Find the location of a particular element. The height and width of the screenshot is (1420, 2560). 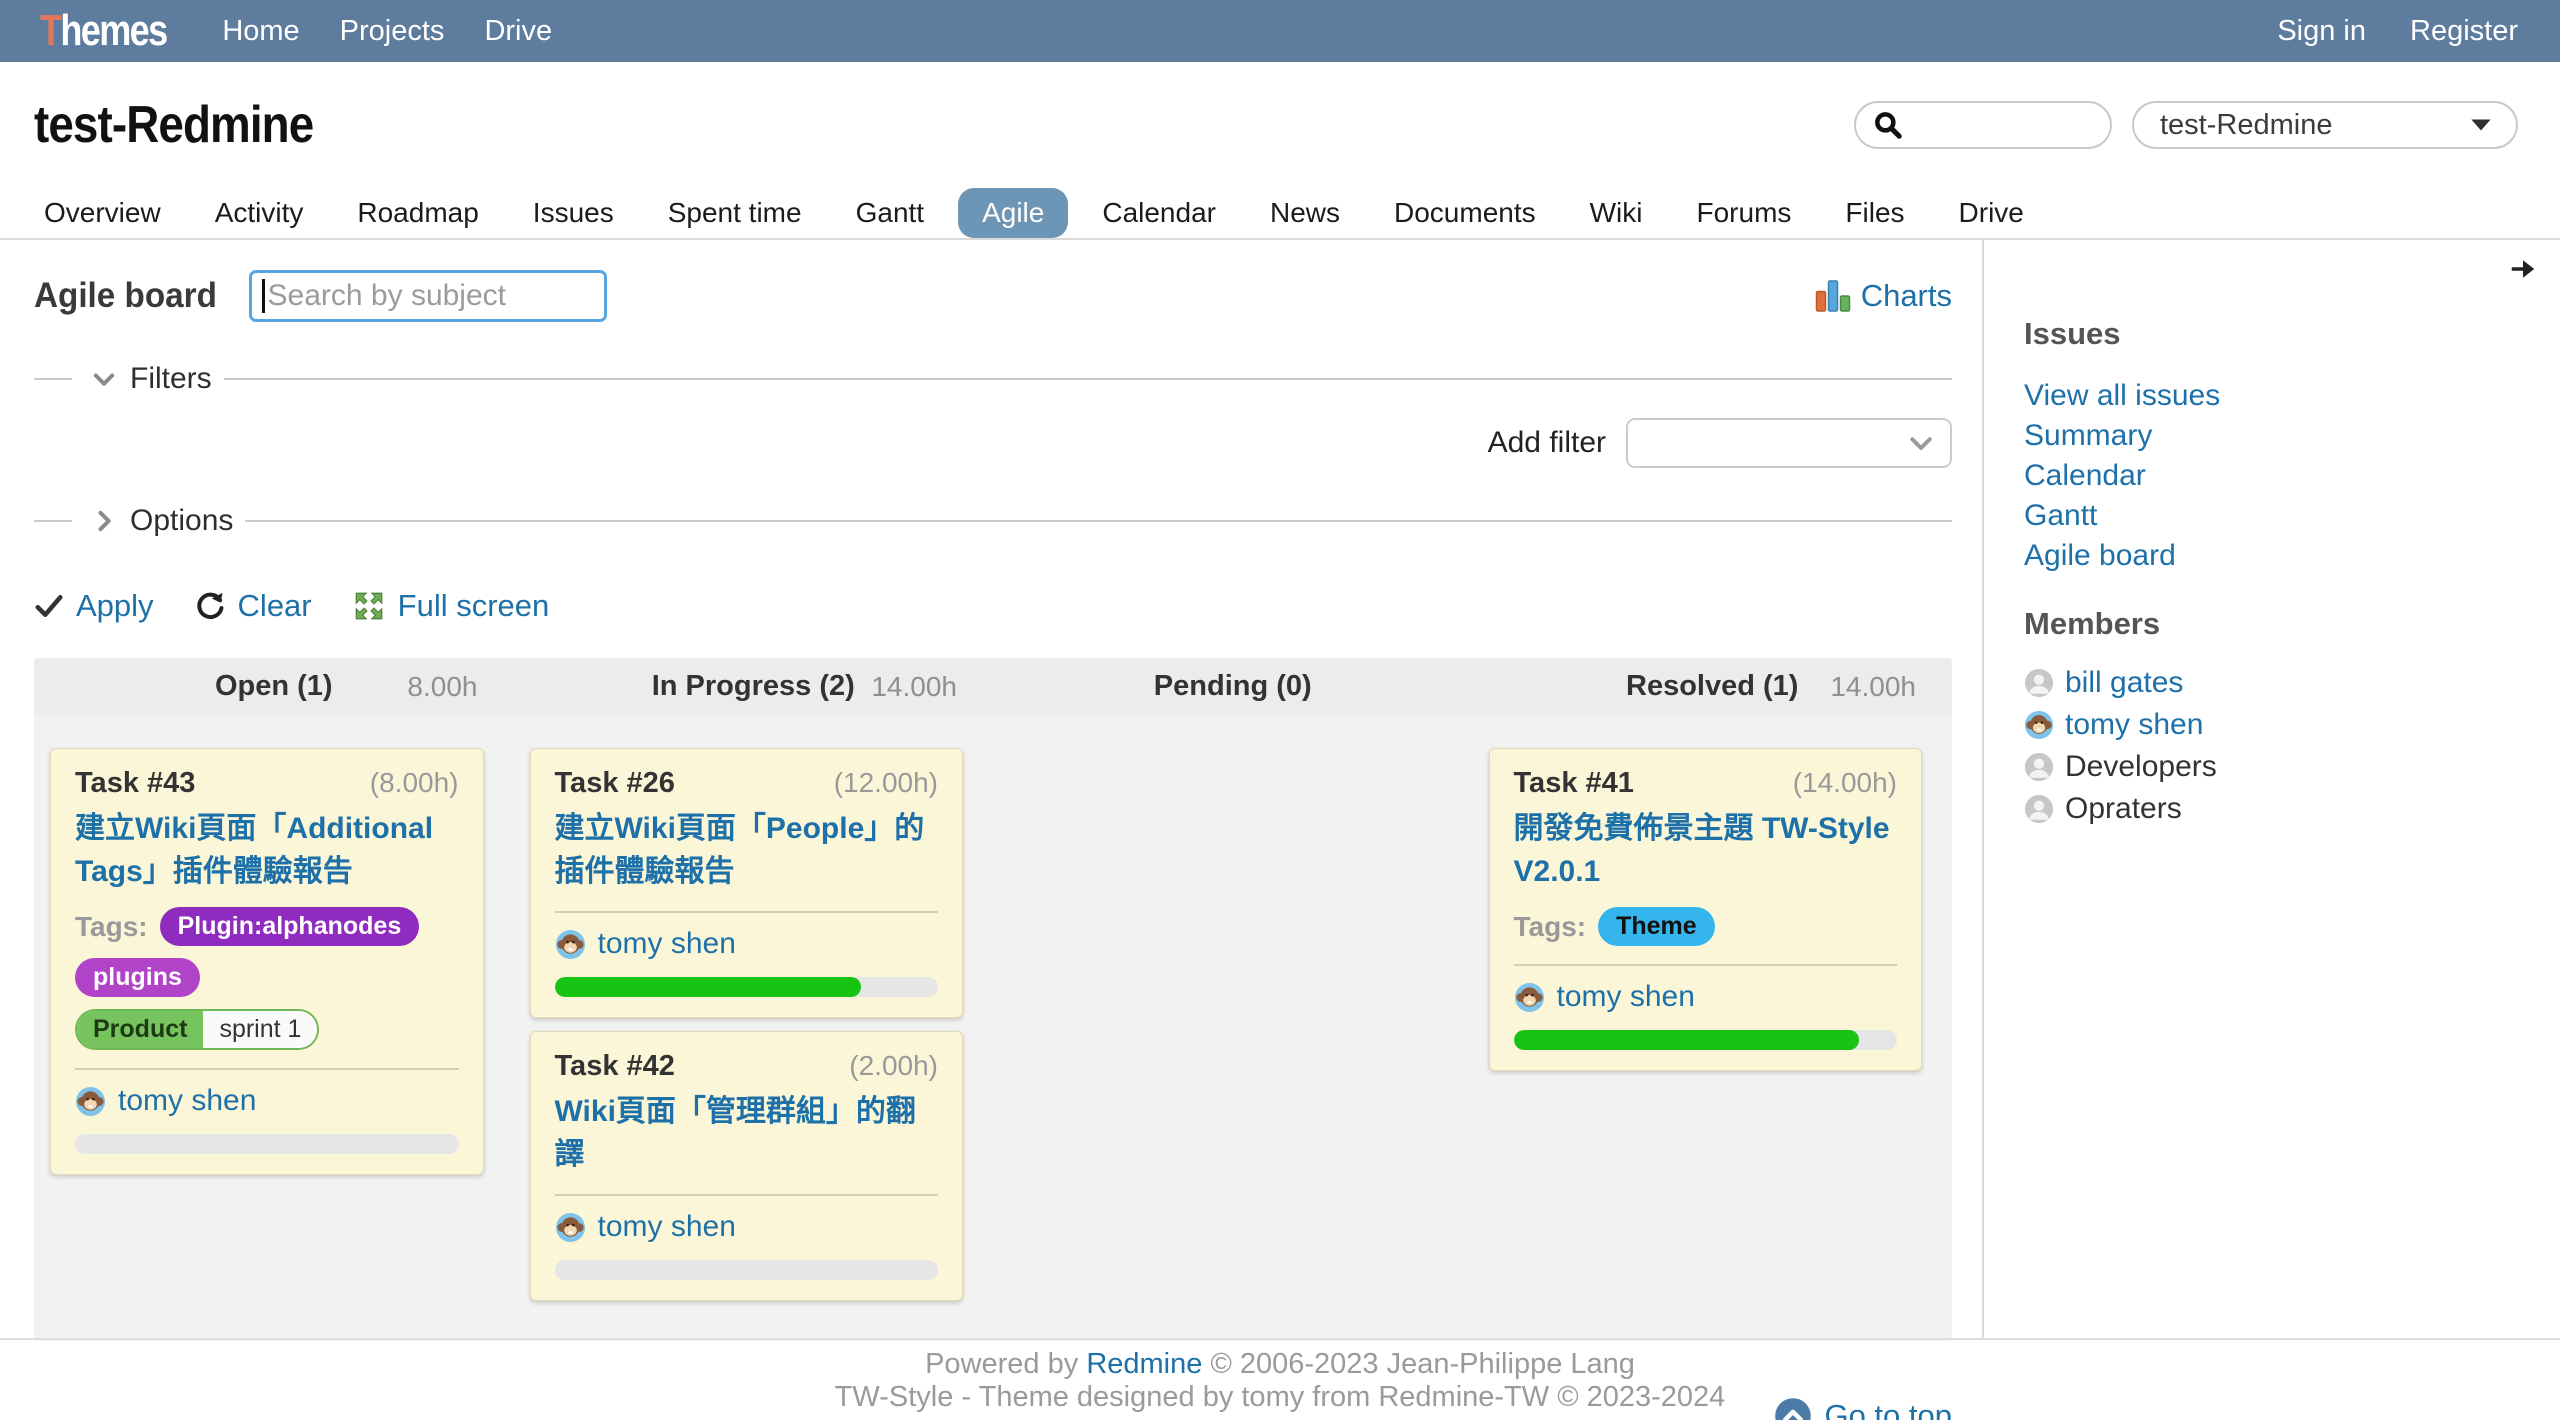

tab-drive: Drive is located at coordinates (1991, 212).